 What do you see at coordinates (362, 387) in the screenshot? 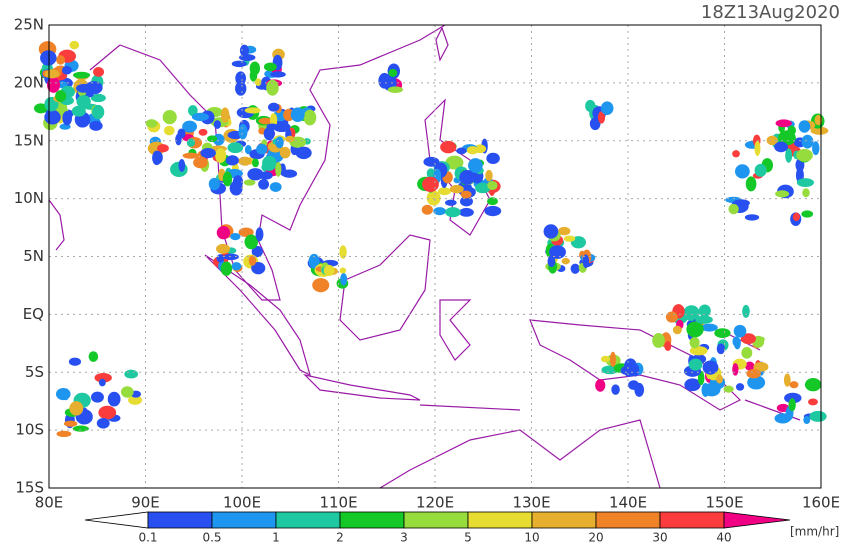
I see `coastline-java` at bounding box center [362, 387].